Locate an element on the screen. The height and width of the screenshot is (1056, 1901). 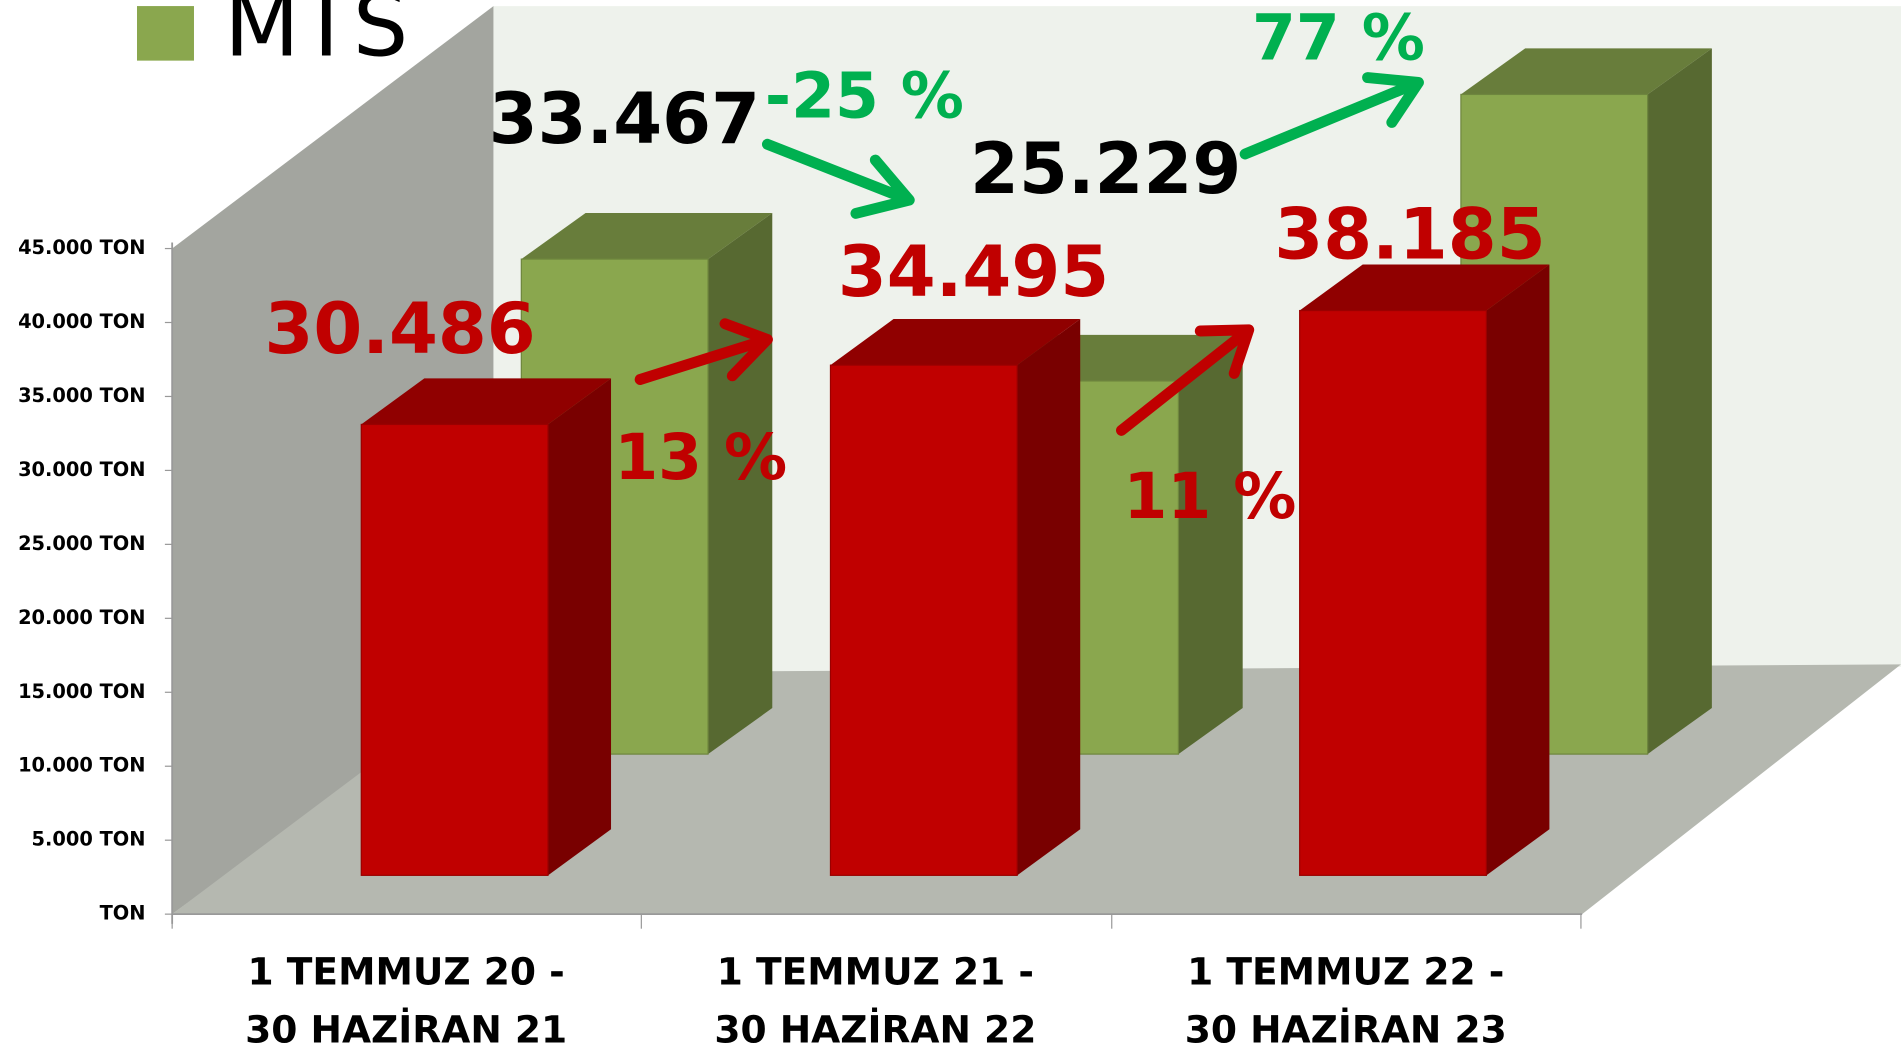
y-tick-label: 30.000 TON is located at coordinates (81, 469).